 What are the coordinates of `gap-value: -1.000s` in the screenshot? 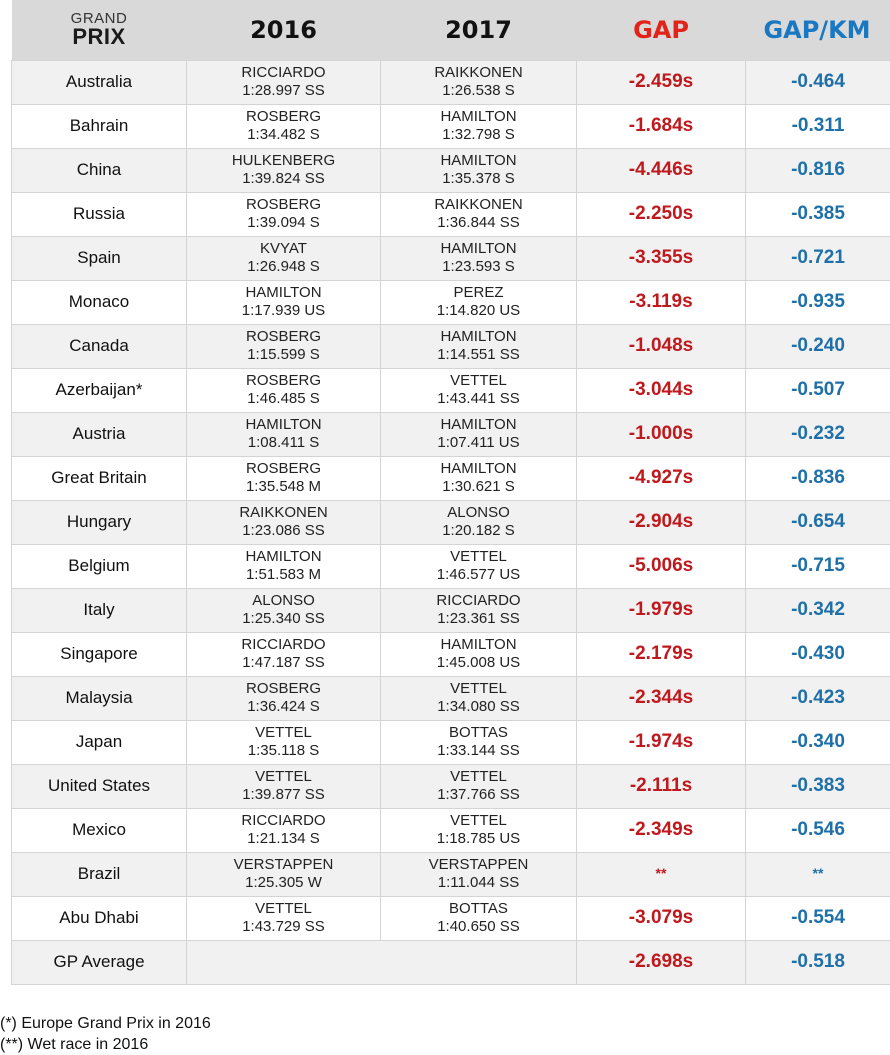 It's located at (661, 433).